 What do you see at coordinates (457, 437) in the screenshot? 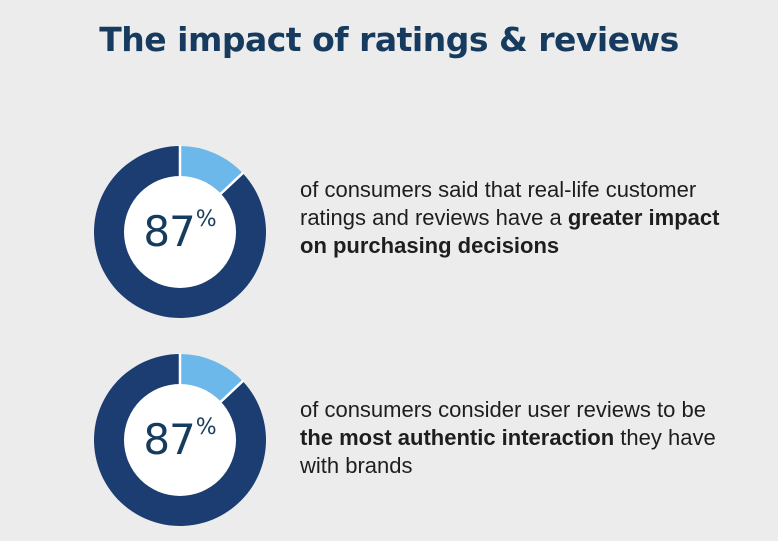
I see `stat-text-bold: the most authentic interaction` at bounding box center [457, 437].